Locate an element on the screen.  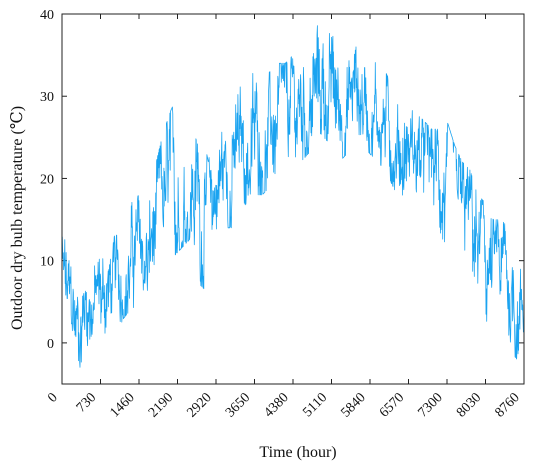
x-tick-label: 8030 is located at coordinates (469, 405).